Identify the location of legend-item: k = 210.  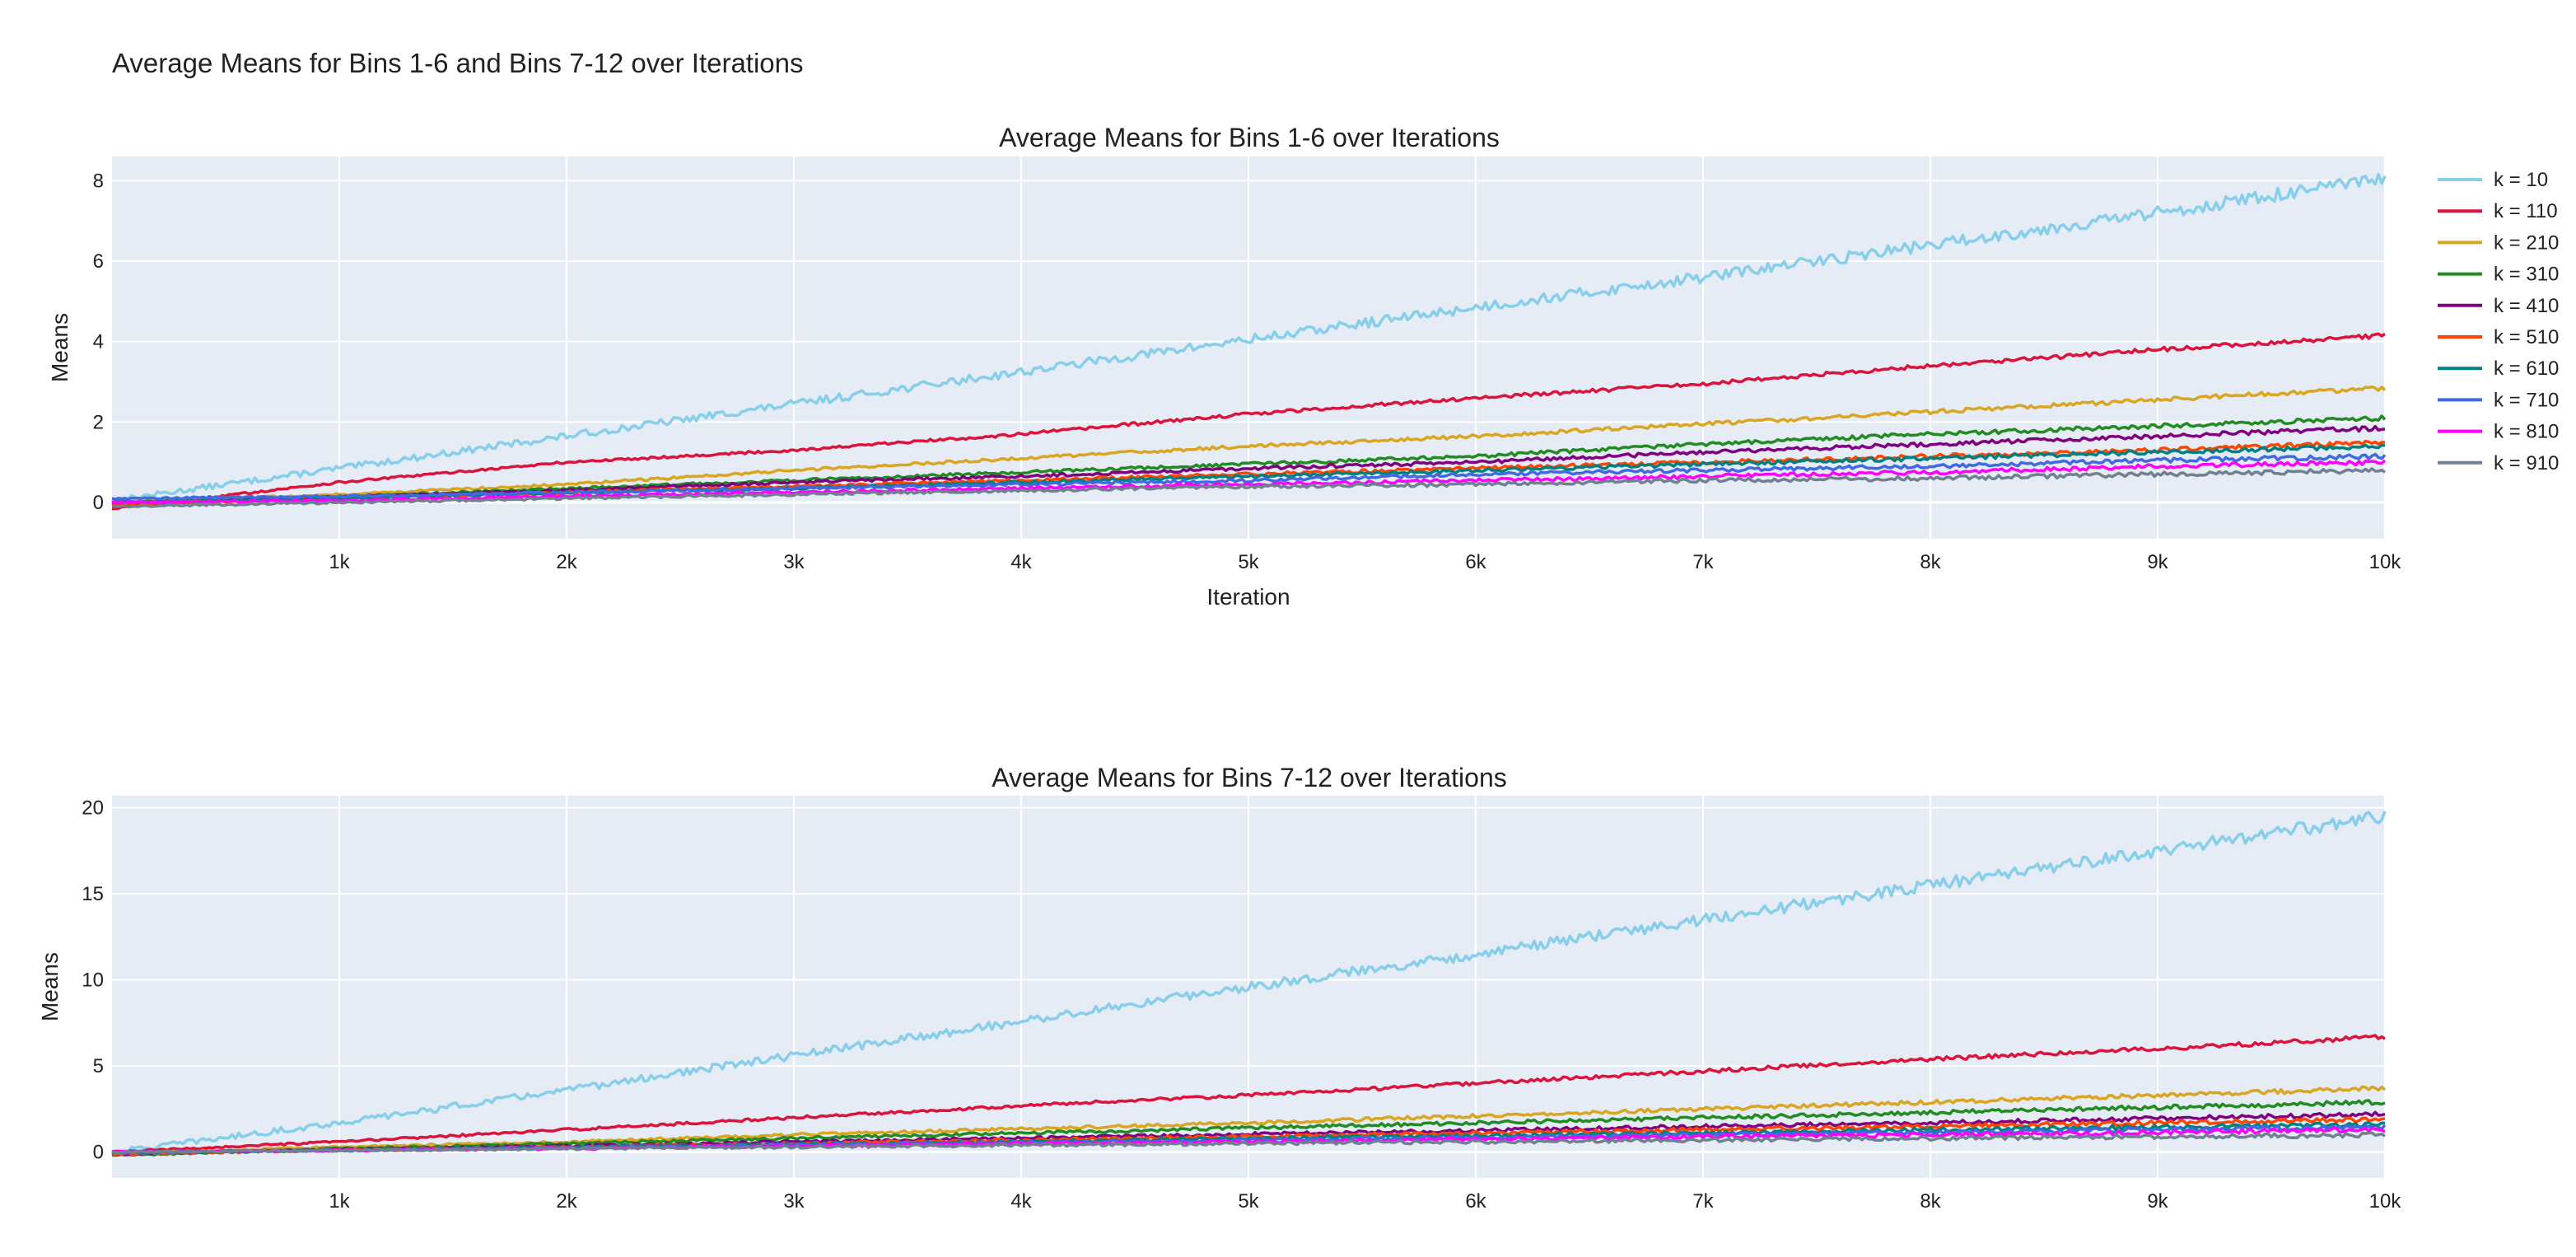
(2498, 242).